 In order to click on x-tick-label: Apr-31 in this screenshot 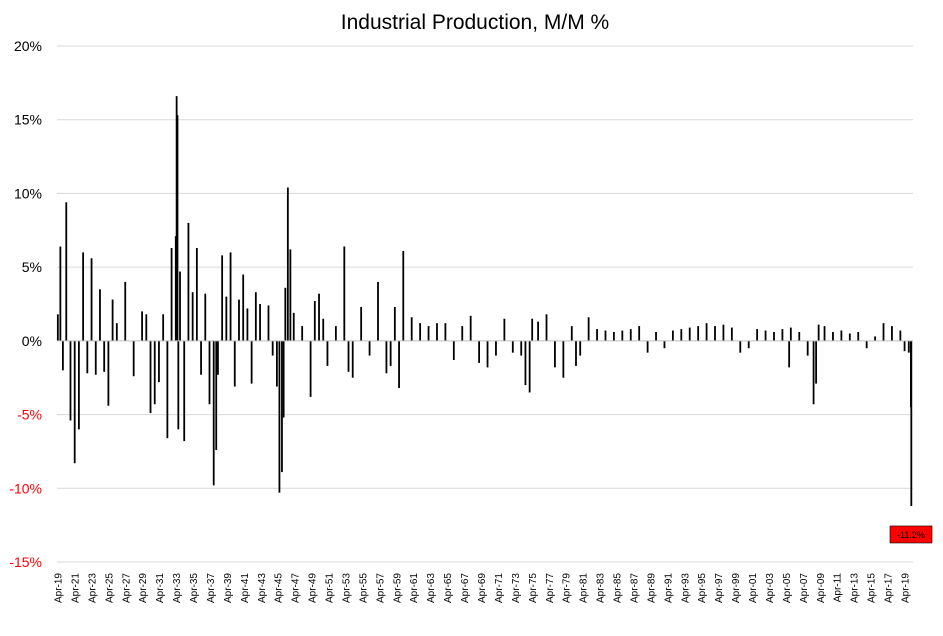, I will do `click(160, 588)`.